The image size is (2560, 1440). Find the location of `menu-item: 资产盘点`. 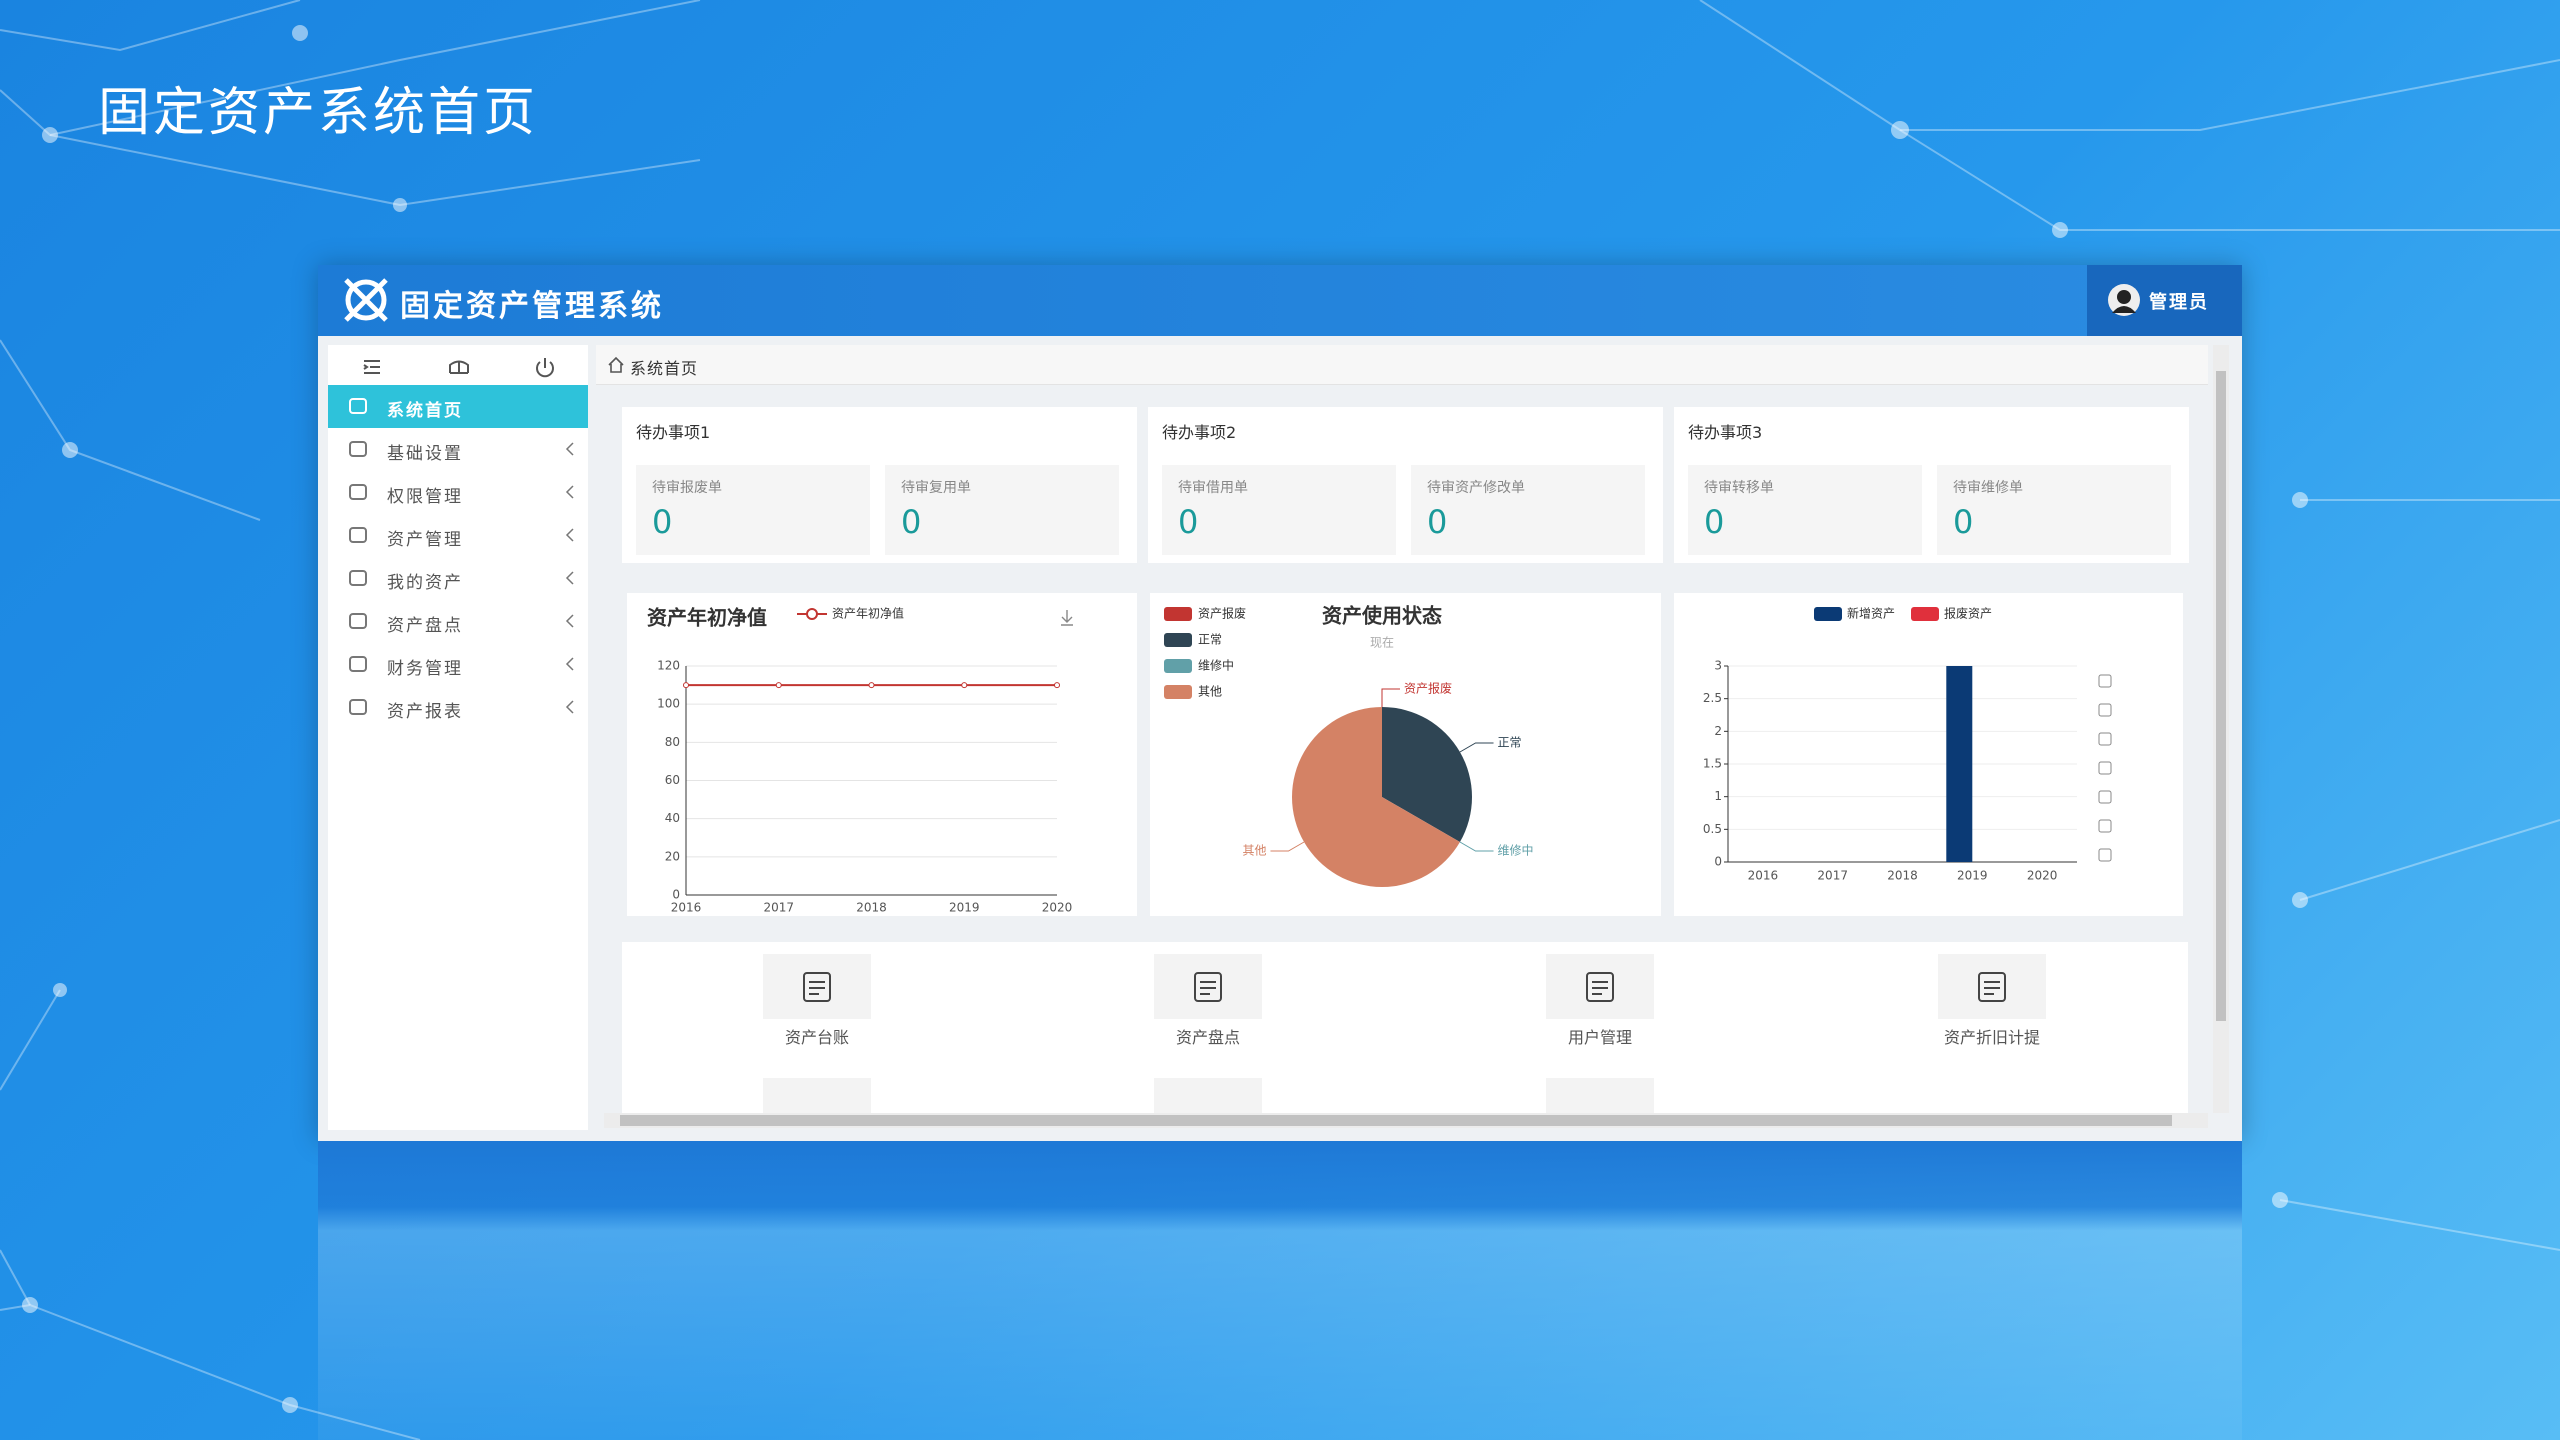

menu-item: 资产盘点 is located at coordinates (458, 621).